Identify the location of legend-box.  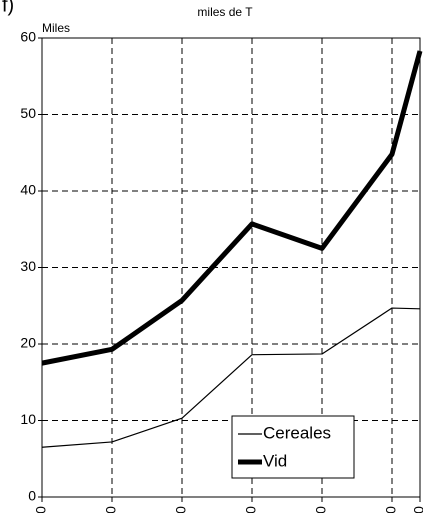
(293, 447).